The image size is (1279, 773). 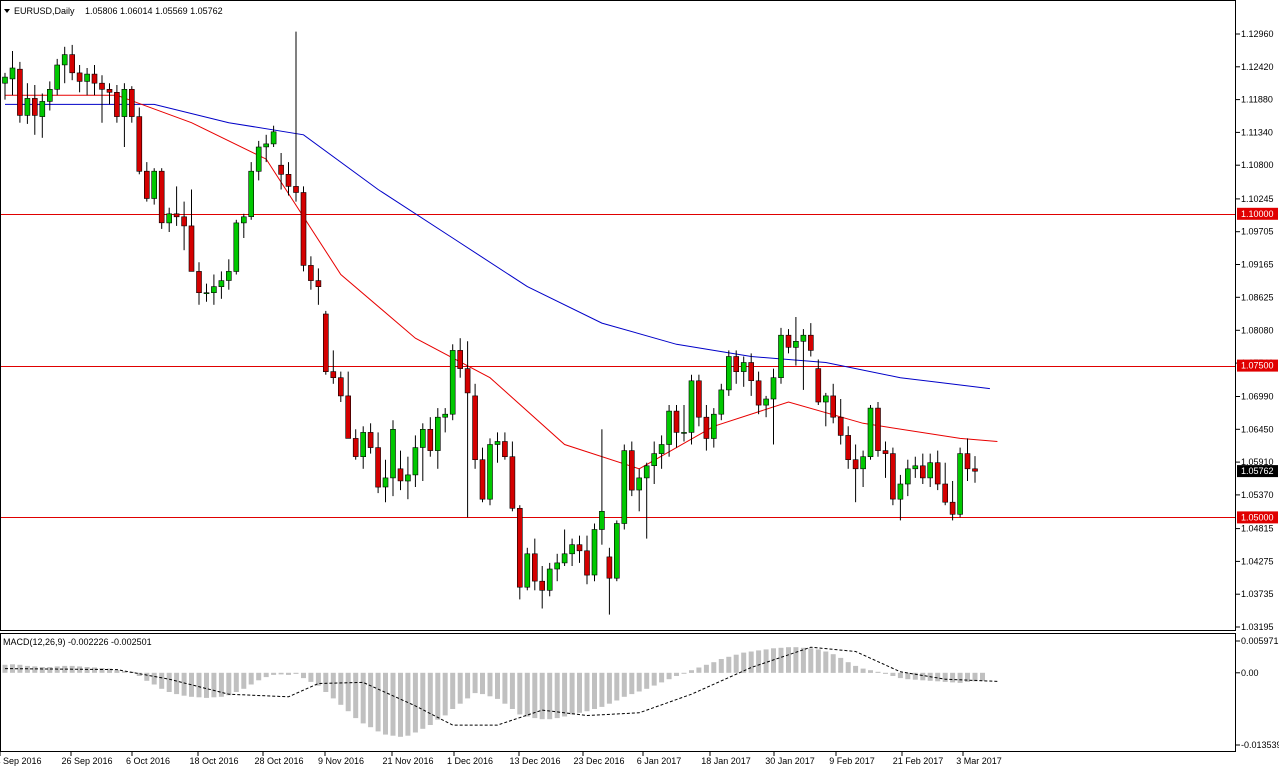 What do you see at coordinates (1257, 265) in the screenshot?
I see `y-tick-label: 1.09165` at bounding box center [1257, 265].